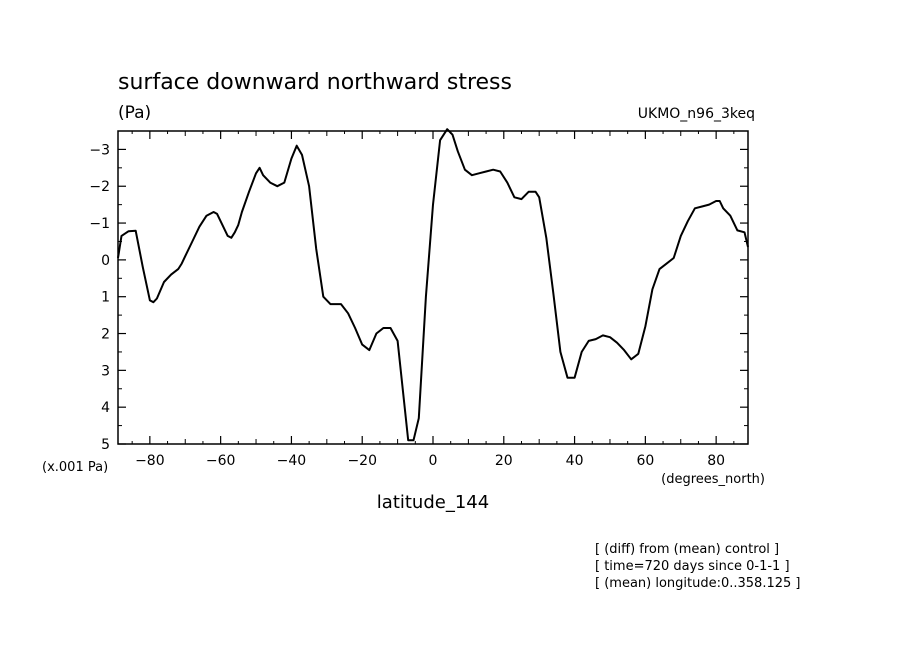  What do you see at coordinates (105, 298) in the screenshot?
I see `y-tick-label: 1` at bounding box center [105, 298].